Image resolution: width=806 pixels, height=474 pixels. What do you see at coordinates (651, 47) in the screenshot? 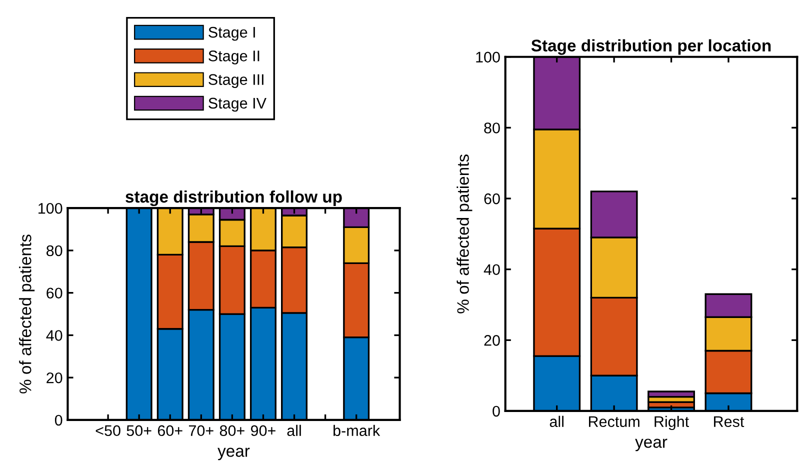
I see `chart-title: Stage distribution per location` at bounding box center [651, 47].